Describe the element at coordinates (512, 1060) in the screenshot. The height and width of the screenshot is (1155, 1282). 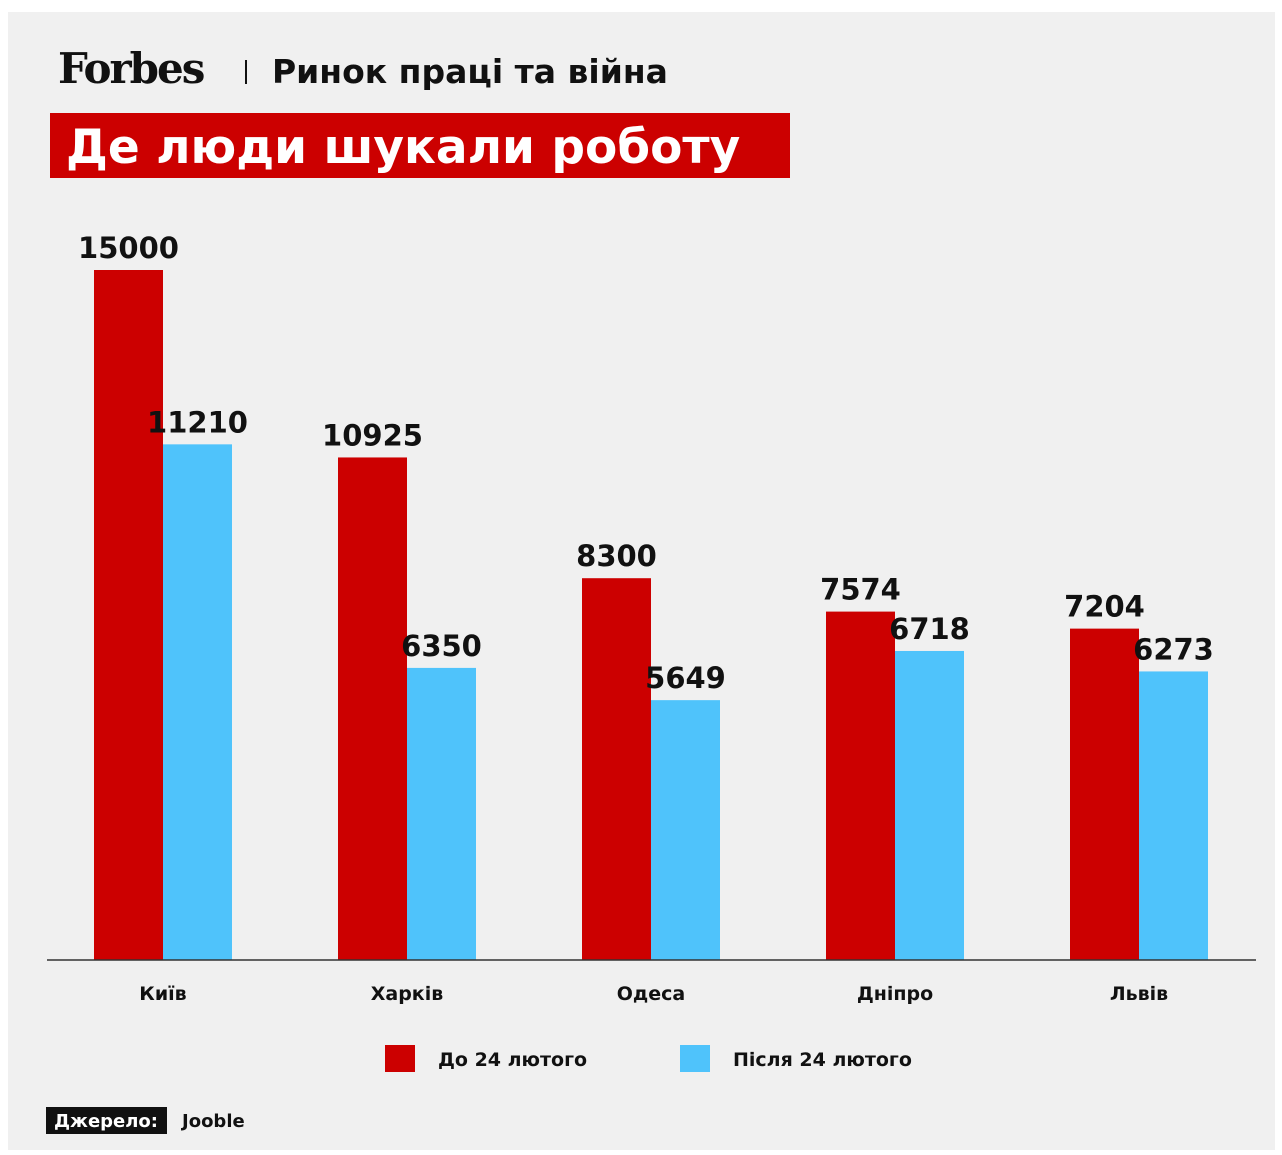
I see `legend-label: До 24 лютого` at that location.